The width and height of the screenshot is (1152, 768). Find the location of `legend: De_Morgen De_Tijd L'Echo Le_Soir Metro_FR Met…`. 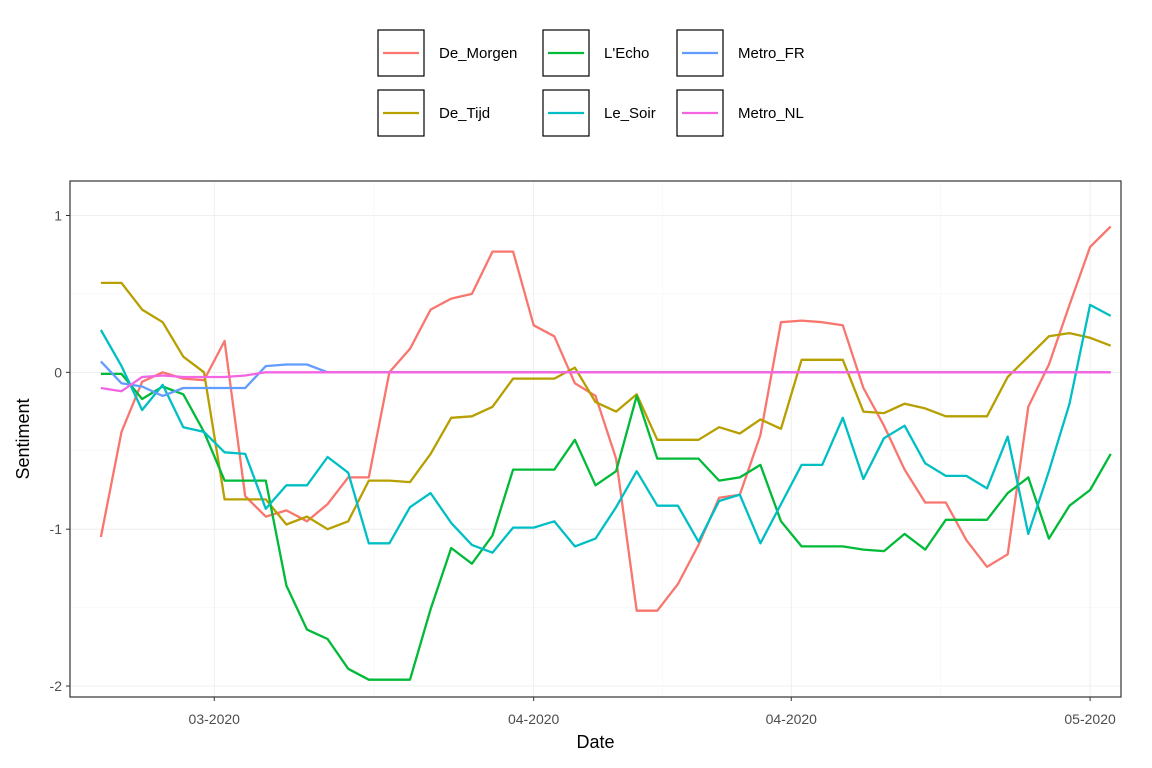

legend: De_Morgen De_Tijd L'Echo Le_Soir Metro_FR Met… is located at coordinates (591, 83).